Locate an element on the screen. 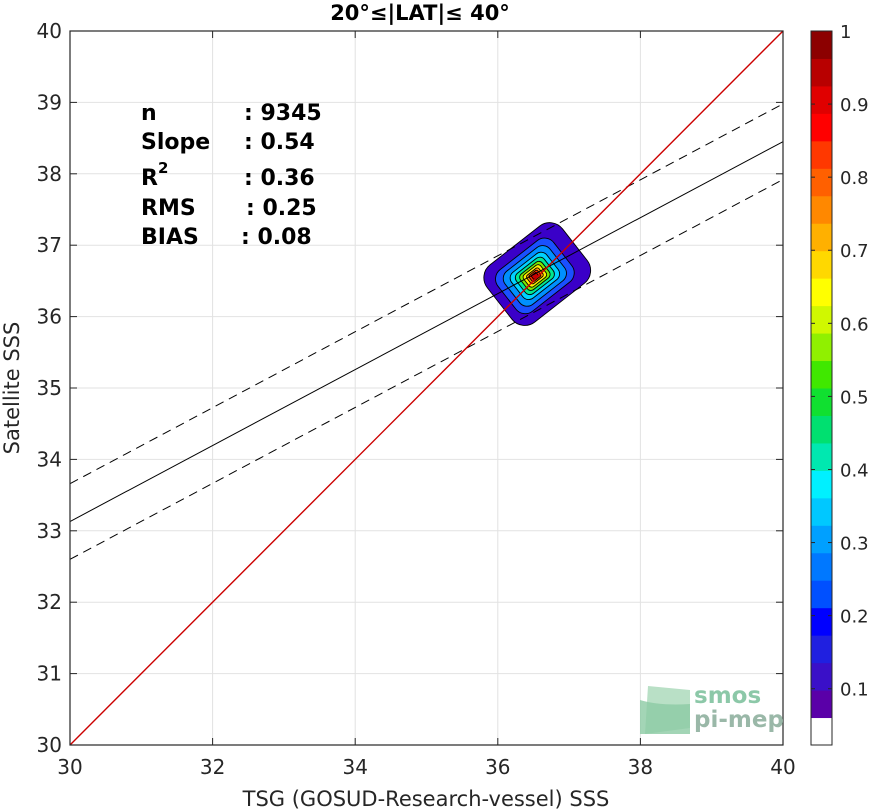 This screenshot has width=874, height=811. colorbar-tick-label: 0.8 is located at coordinates (854, 178).